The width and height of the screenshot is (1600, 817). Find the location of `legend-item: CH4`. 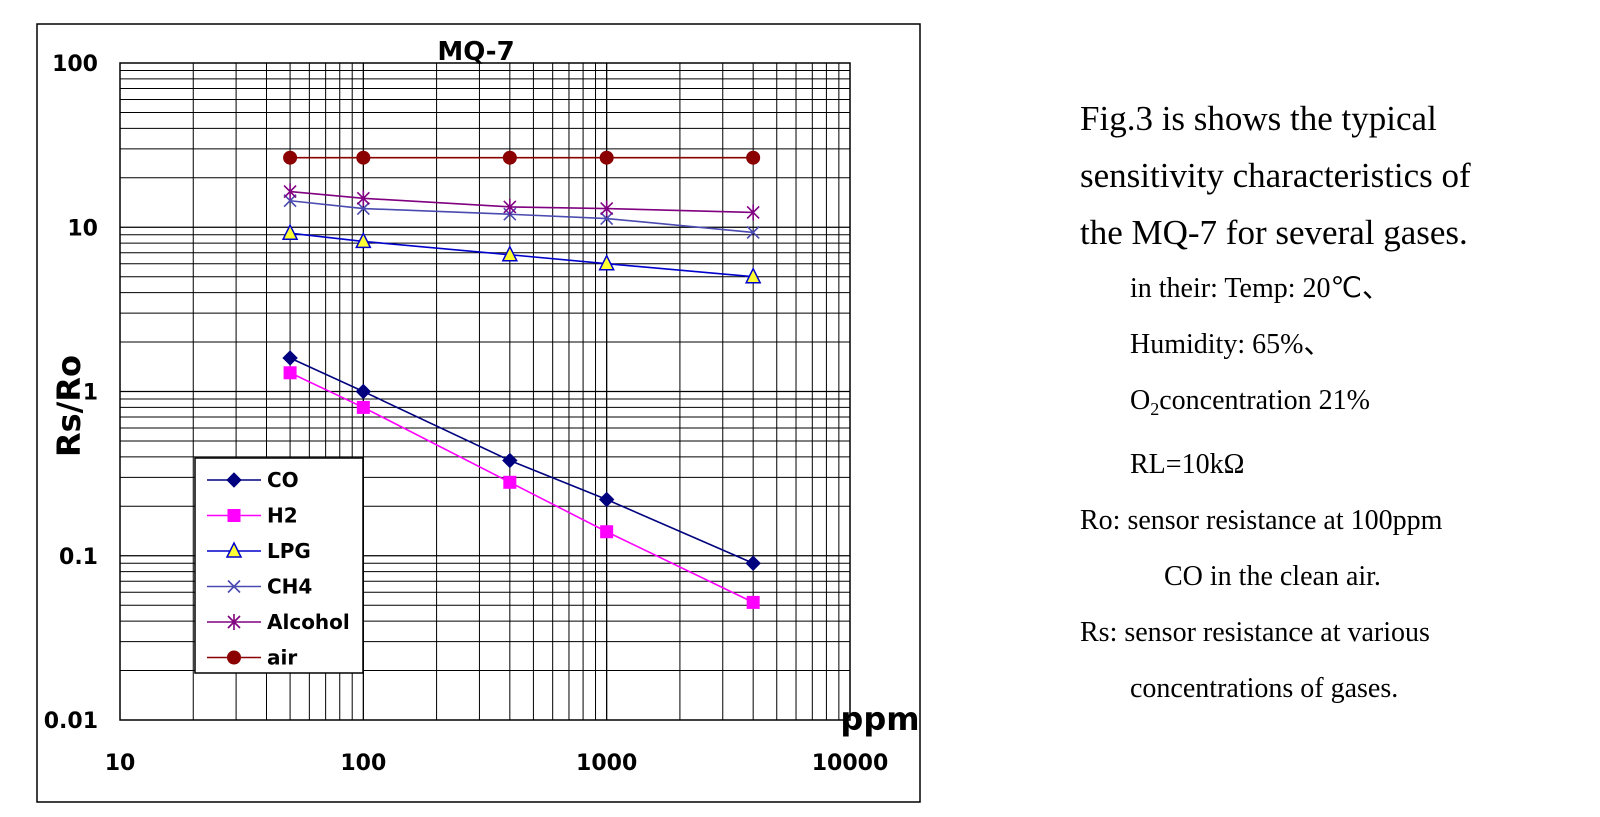

legend-item: CH4 is located at coordinates (259, 587).